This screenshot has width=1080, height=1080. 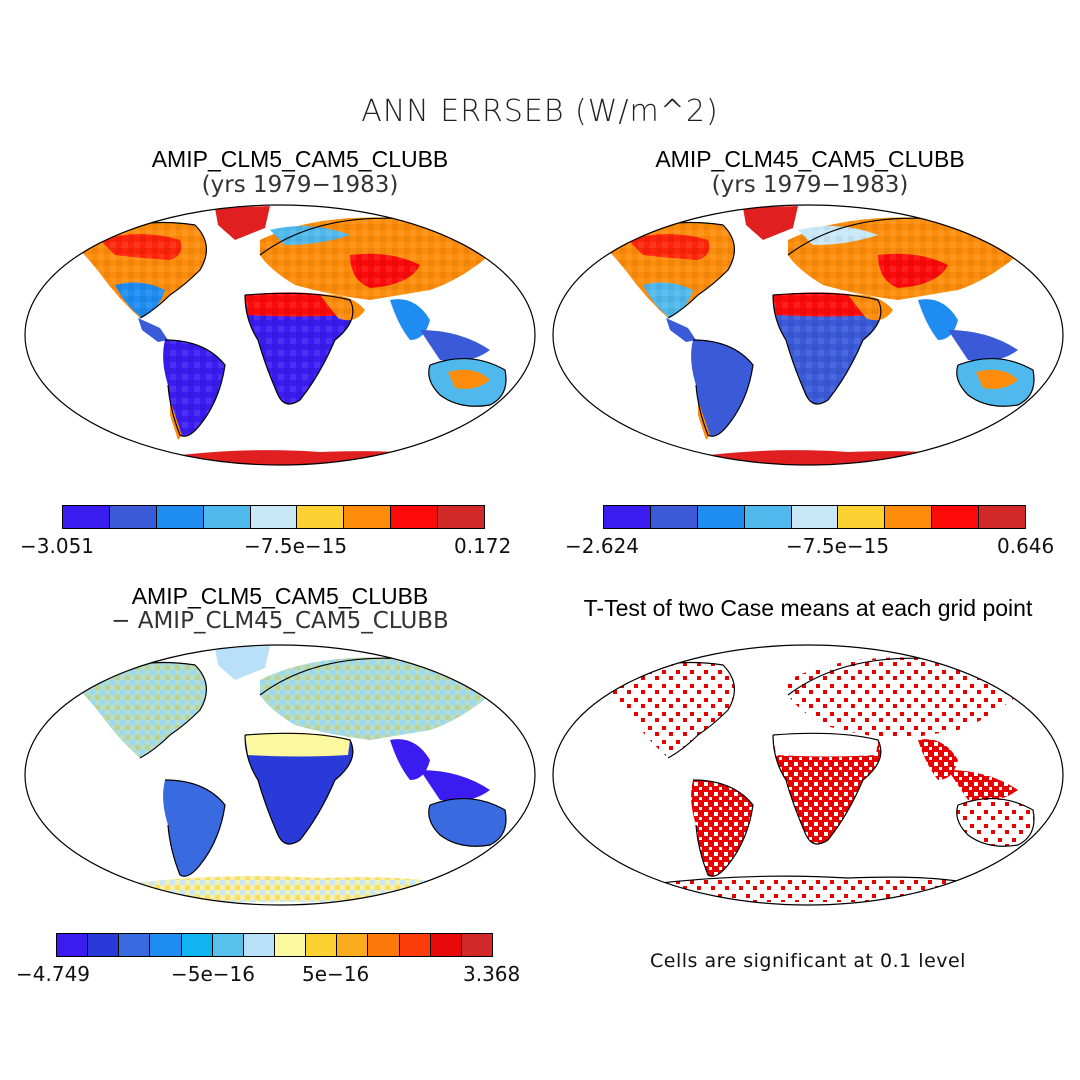 I want to click on panel3-title: AMIP_CLM5_CAM5_CLUBB, so click(x=280, y=596).